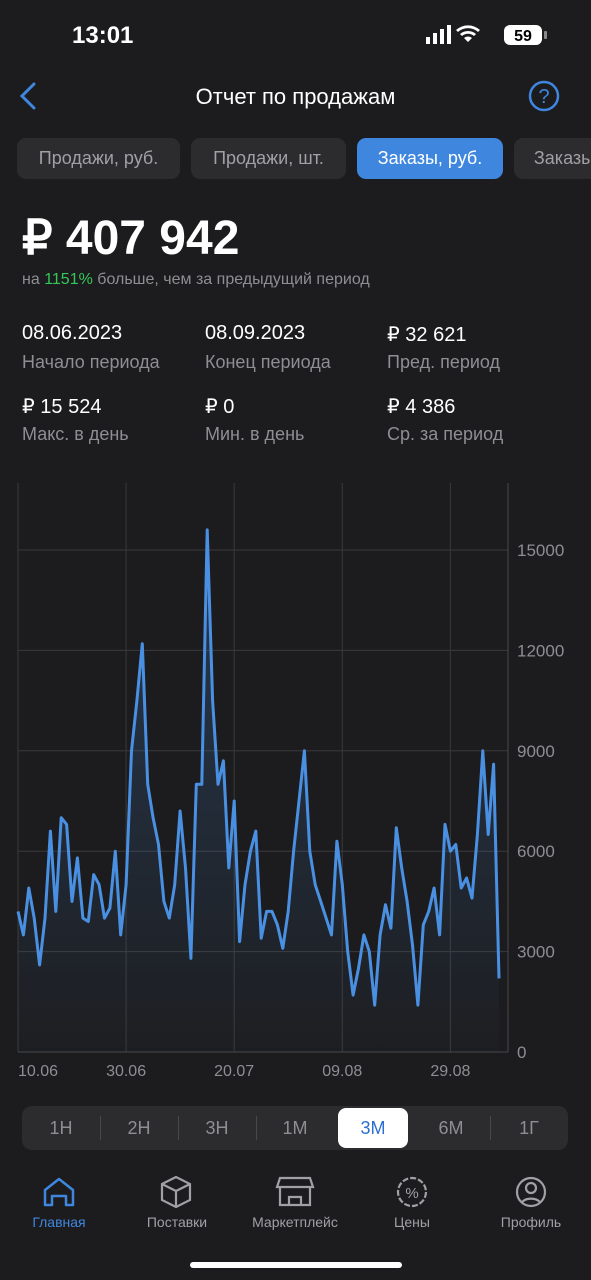 The height and width of the screenshot is (1280, 591). What do you see at coordinates (126, 1071) in the screenshot?
I see `x-tick-label: 30.06` at bounding box center [126, 1071].